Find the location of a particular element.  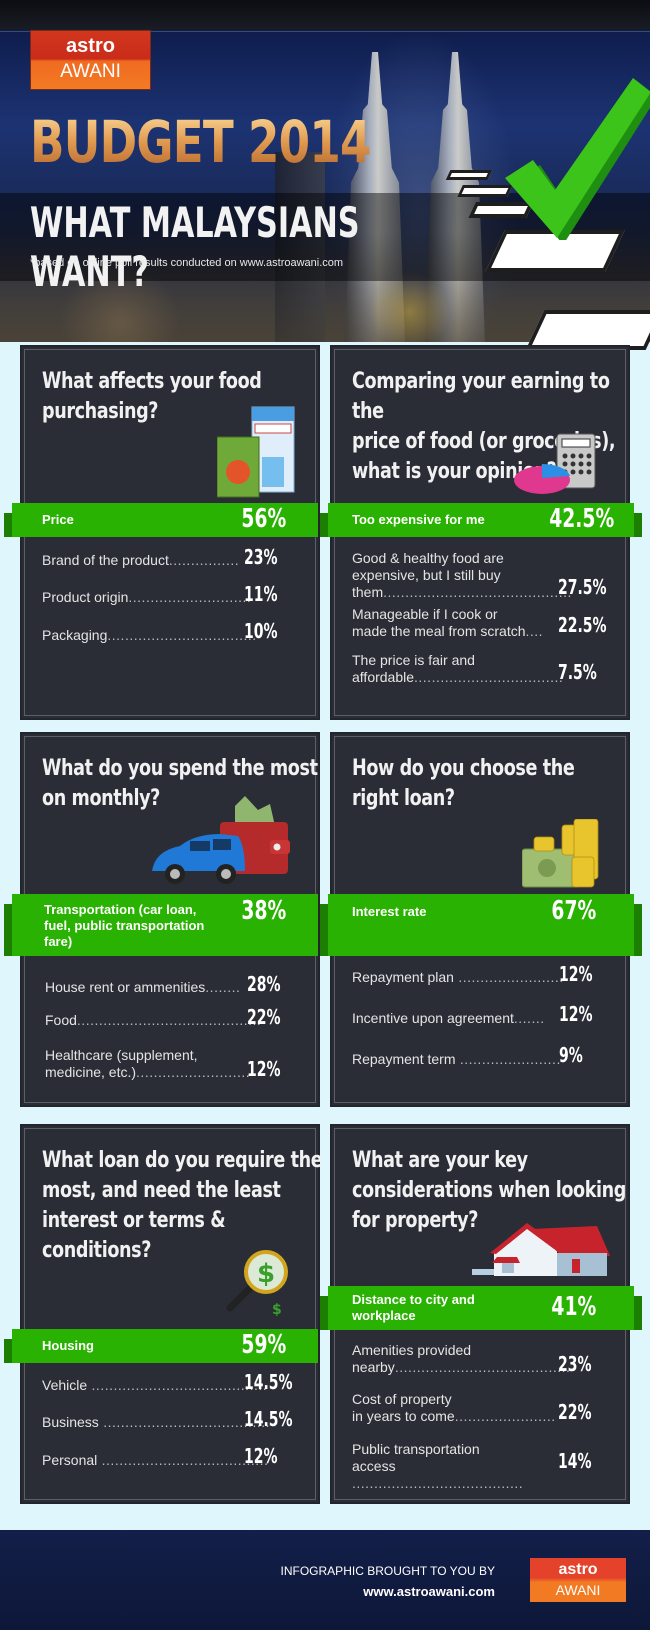

answer-value: 22% is located at coordinates (264, 1017).